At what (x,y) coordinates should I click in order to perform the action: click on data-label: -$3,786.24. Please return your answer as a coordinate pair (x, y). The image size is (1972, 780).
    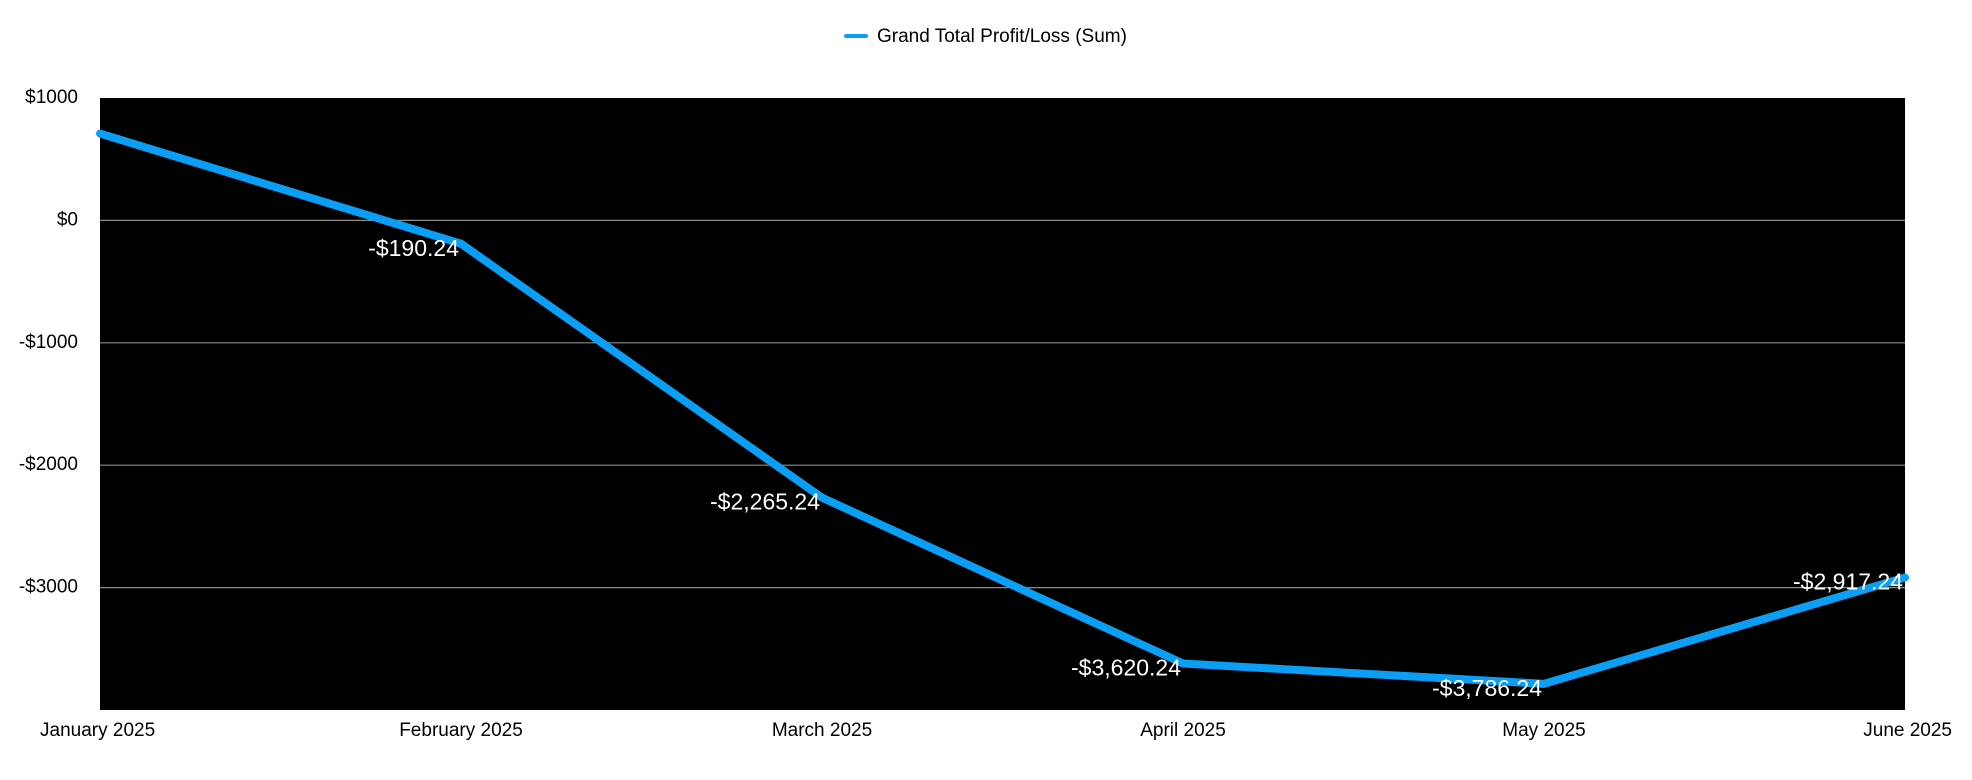
    Looking at the image, I should click on (1487, 688).